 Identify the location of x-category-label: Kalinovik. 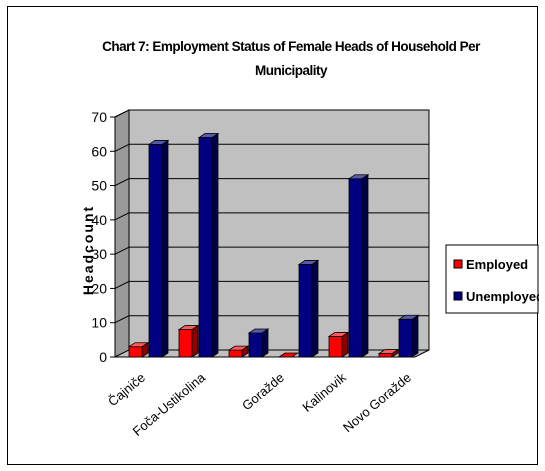
(324, 391).